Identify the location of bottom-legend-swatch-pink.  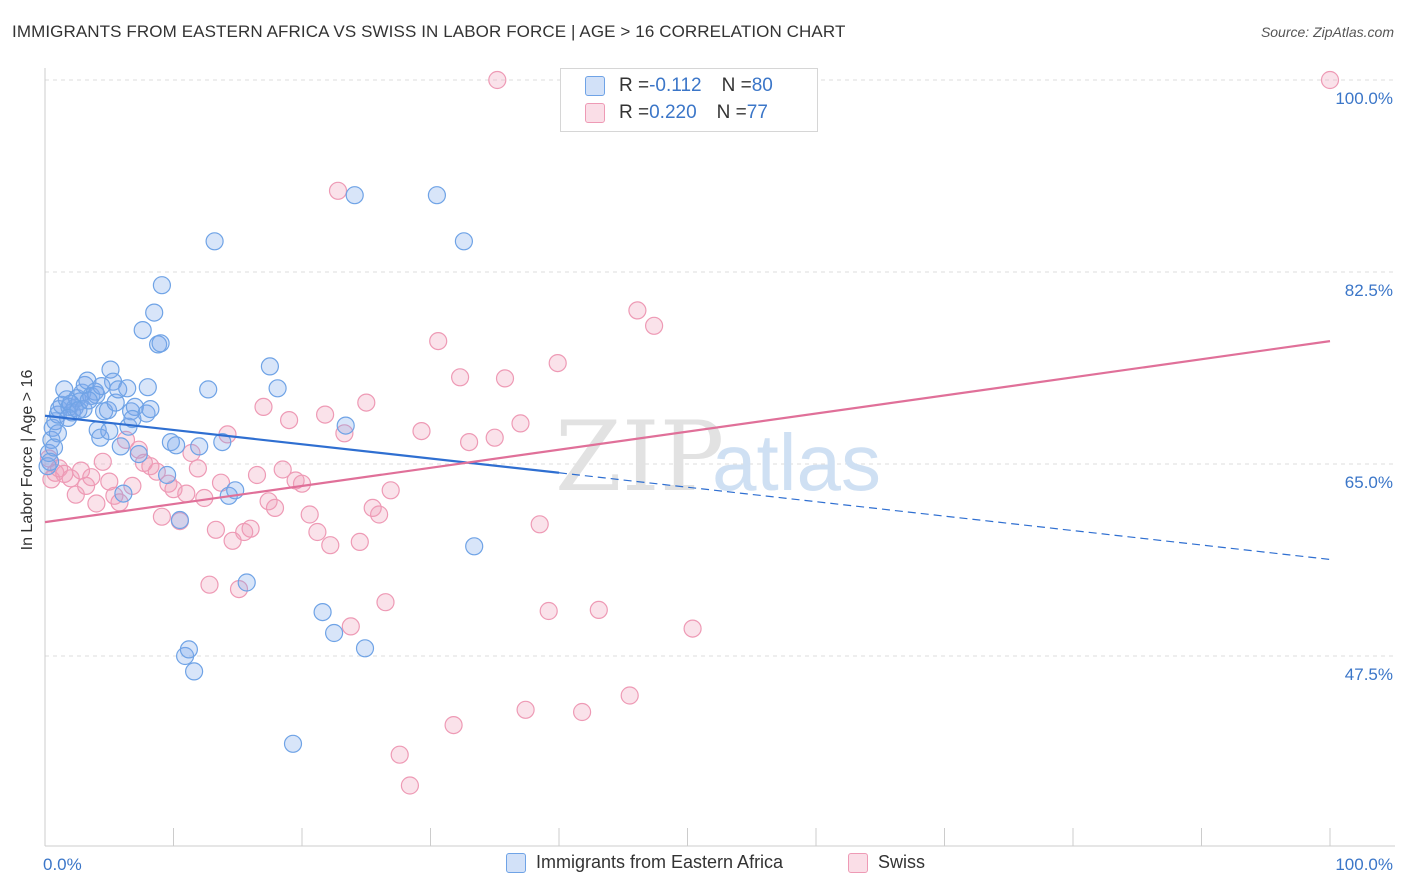
(858, 862).